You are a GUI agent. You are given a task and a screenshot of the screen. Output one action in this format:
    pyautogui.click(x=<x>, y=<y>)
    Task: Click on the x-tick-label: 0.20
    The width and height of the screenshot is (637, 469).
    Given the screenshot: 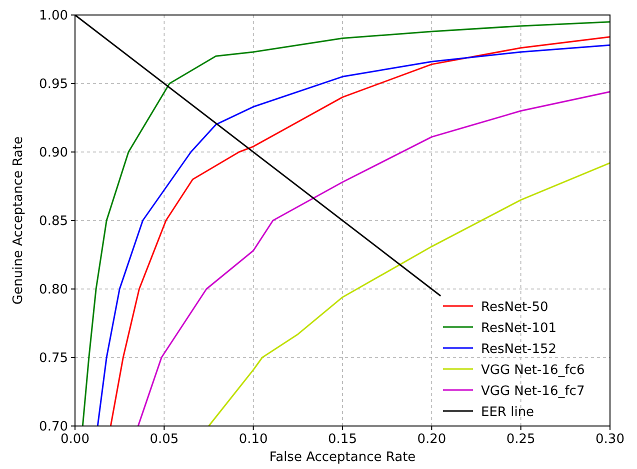 What is the action you would take?
    pyautogui.click(x=431, y=439)
    